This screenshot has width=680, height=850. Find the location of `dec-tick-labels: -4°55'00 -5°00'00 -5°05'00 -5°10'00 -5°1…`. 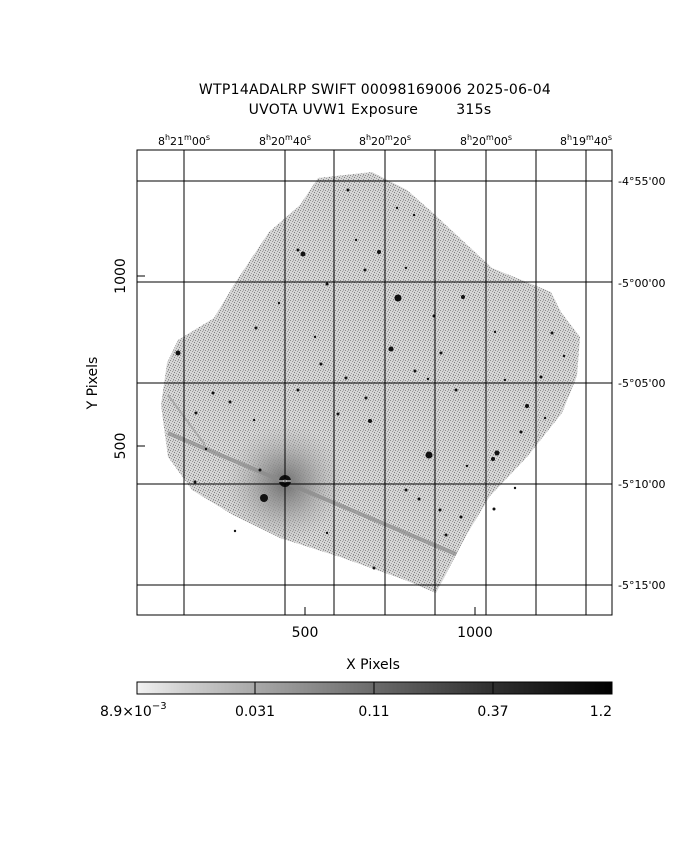

dec-tick-labels: -4°55'00 -5°00'00 -5°05'00 -5°10'00 -5°1… is located at coordinates (642, 383).